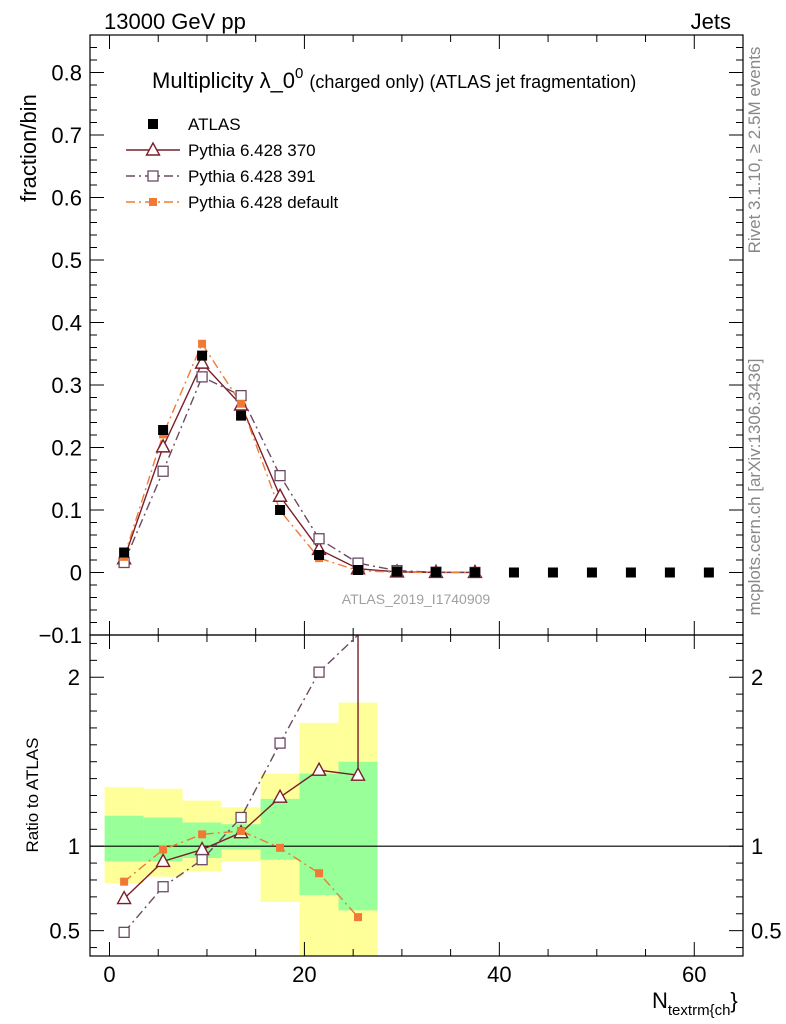 The width and height of the screenshot is (786, 1024). I want to click on main-y-tick-label: 0.6, so click(66, 198).